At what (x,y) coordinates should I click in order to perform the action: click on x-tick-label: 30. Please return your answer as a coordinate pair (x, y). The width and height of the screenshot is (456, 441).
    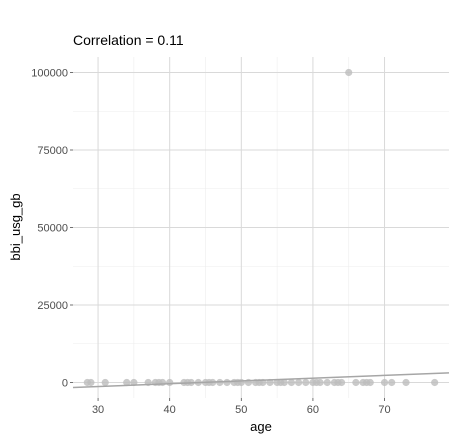
    Looking at the image, I should click on (98, 410).